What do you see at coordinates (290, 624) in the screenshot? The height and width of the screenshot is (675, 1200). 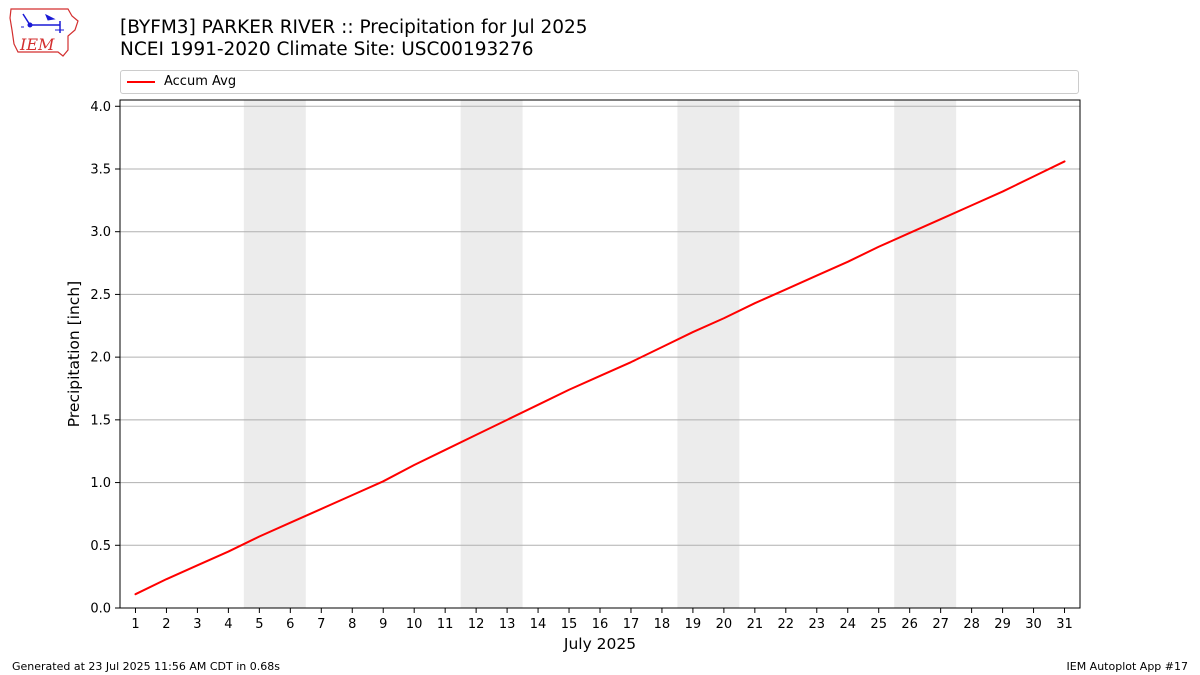 I see `x-tick-label: 6` at bounding box center [290, 624].